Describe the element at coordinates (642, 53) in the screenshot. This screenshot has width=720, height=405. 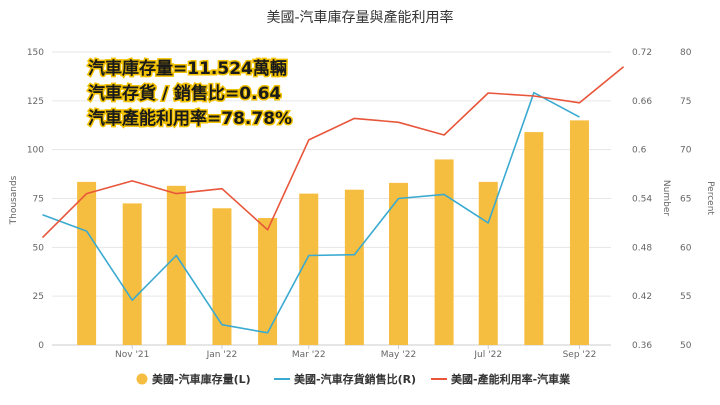
I see `right-number-tick-label: 0.72` at that location.